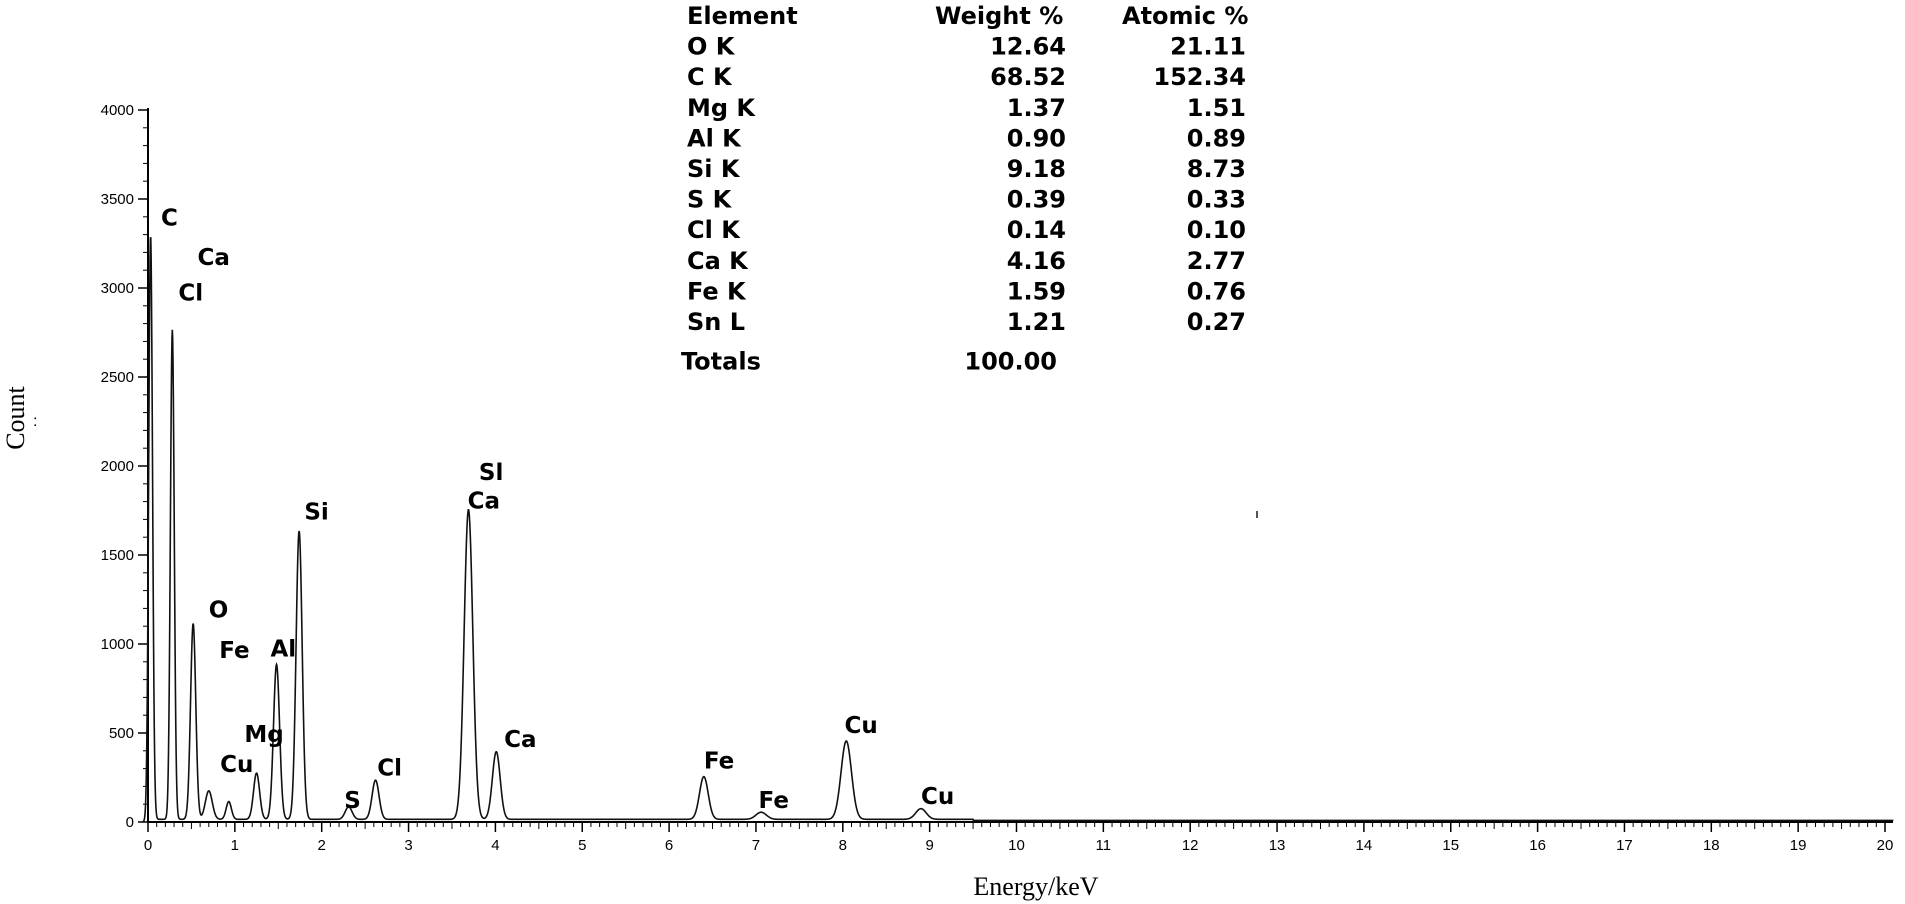 The width and height of the screenshot is (1905, 904). I want to click on peak-label: C, so click(169, 219).